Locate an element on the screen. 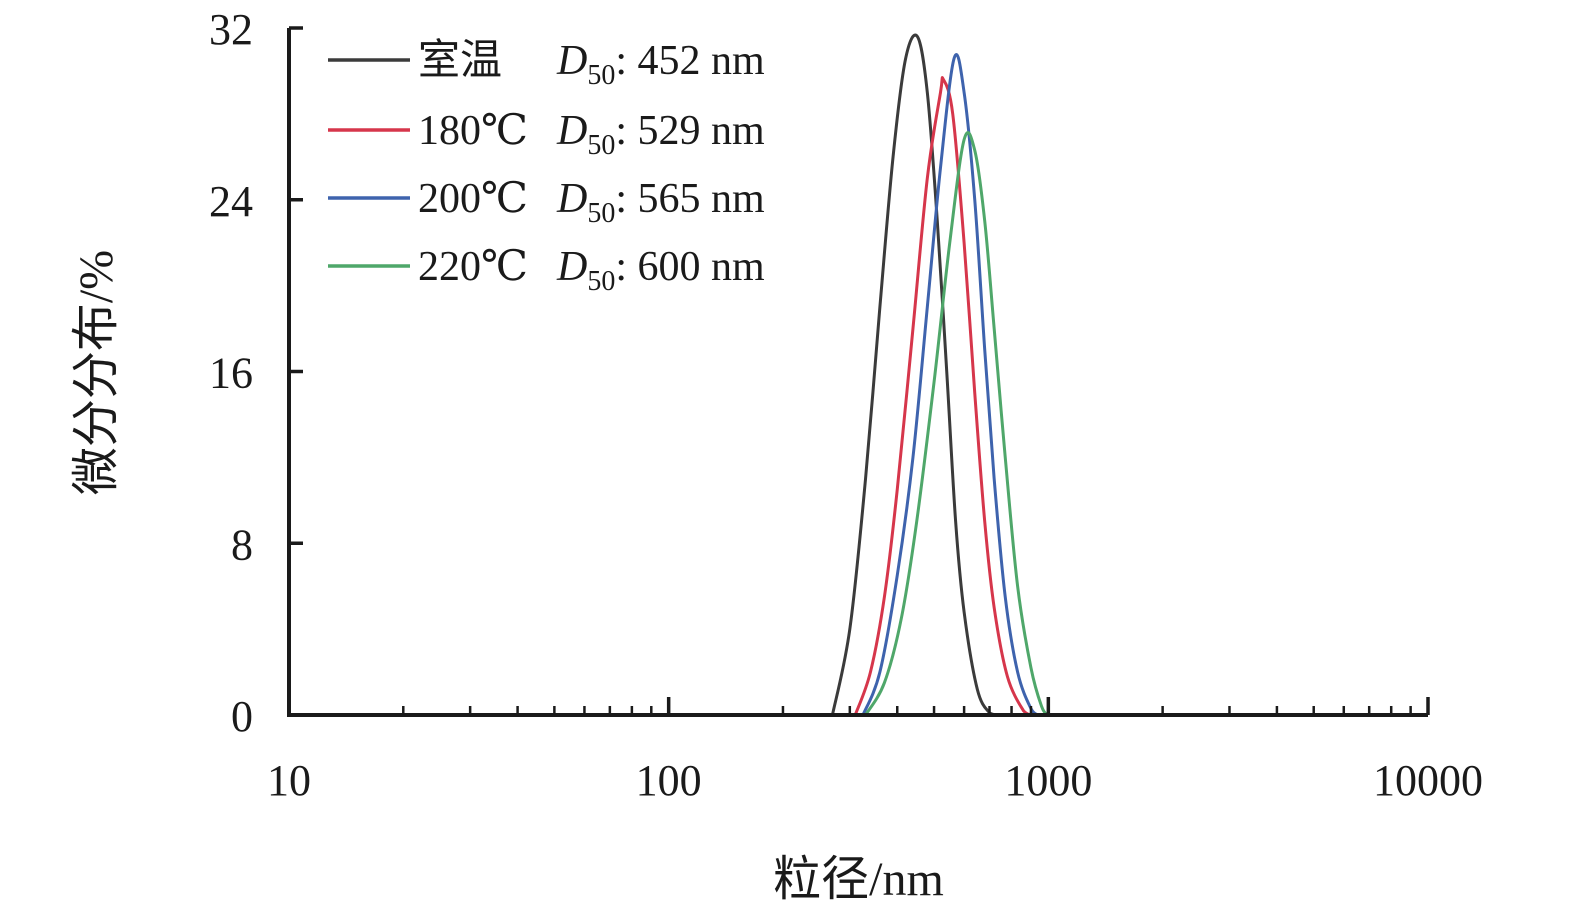  x-axis-title: 粒径/nm is located at coordinates (858, 879).